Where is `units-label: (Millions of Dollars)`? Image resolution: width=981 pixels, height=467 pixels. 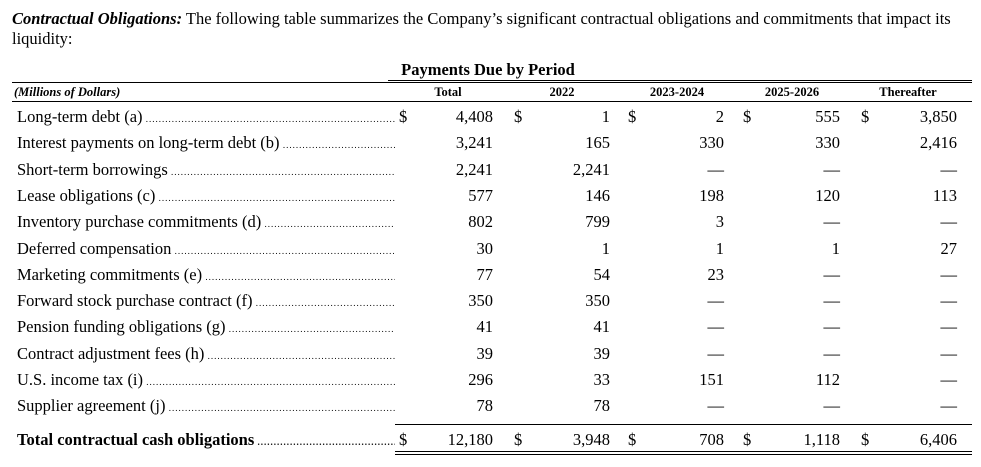 units-label: (Millions of Dollars) is located at coordinates (67, 92).